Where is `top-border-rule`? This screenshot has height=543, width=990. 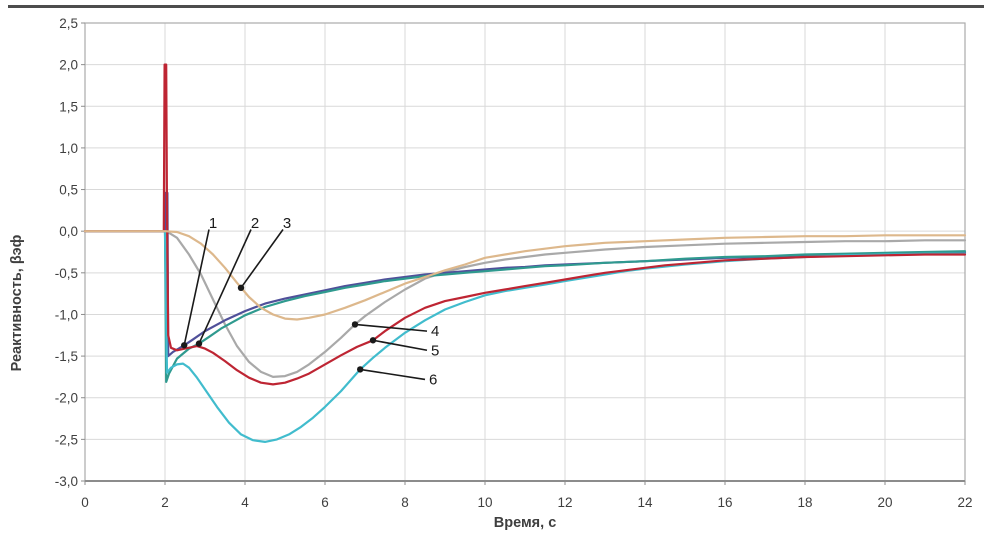 top-border-rule is located at coordinates (496, 6).